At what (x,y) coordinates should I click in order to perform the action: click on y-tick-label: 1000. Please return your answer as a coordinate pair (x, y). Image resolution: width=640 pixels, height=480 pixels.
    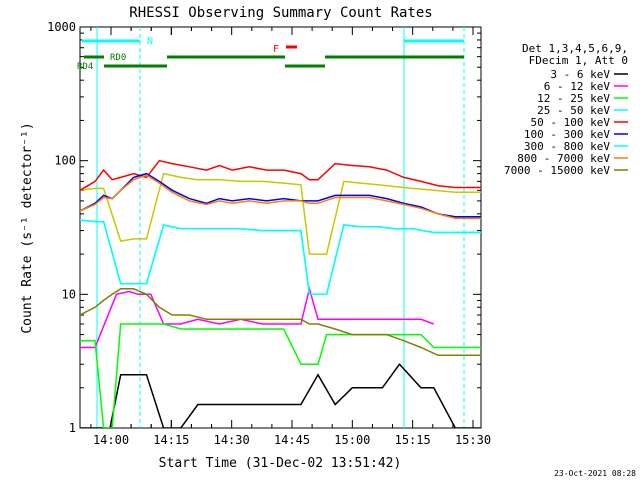
    Looking at the image, I should click on (61, 27).